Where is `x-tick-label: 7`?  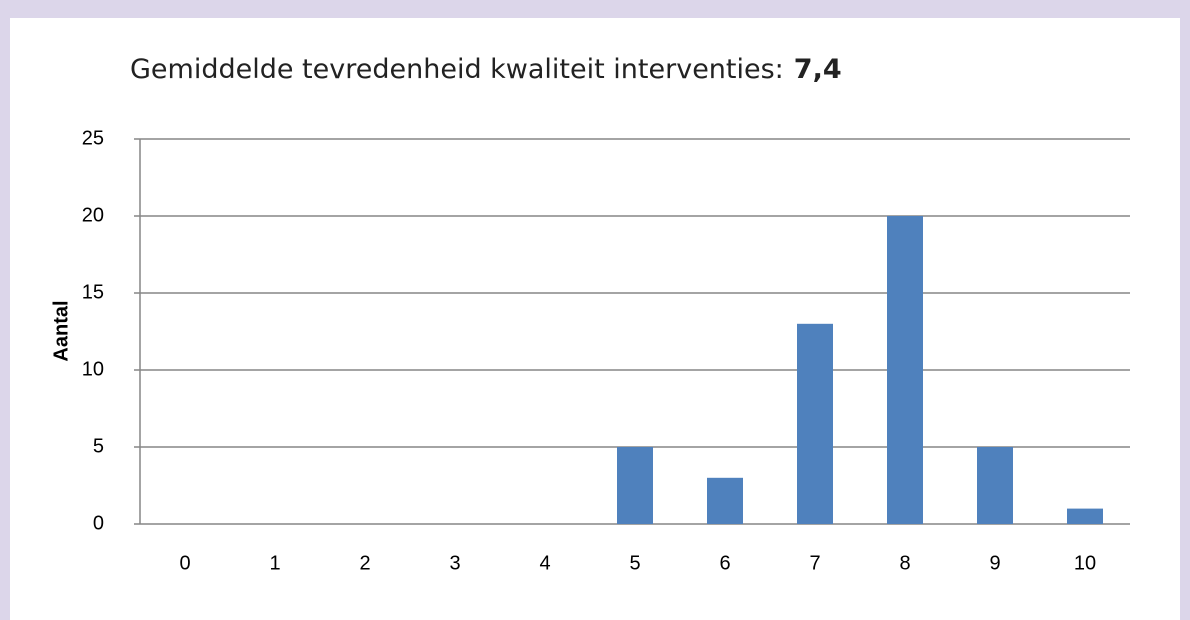 x-tick-label: 7 is located at coordinates (814, 563).